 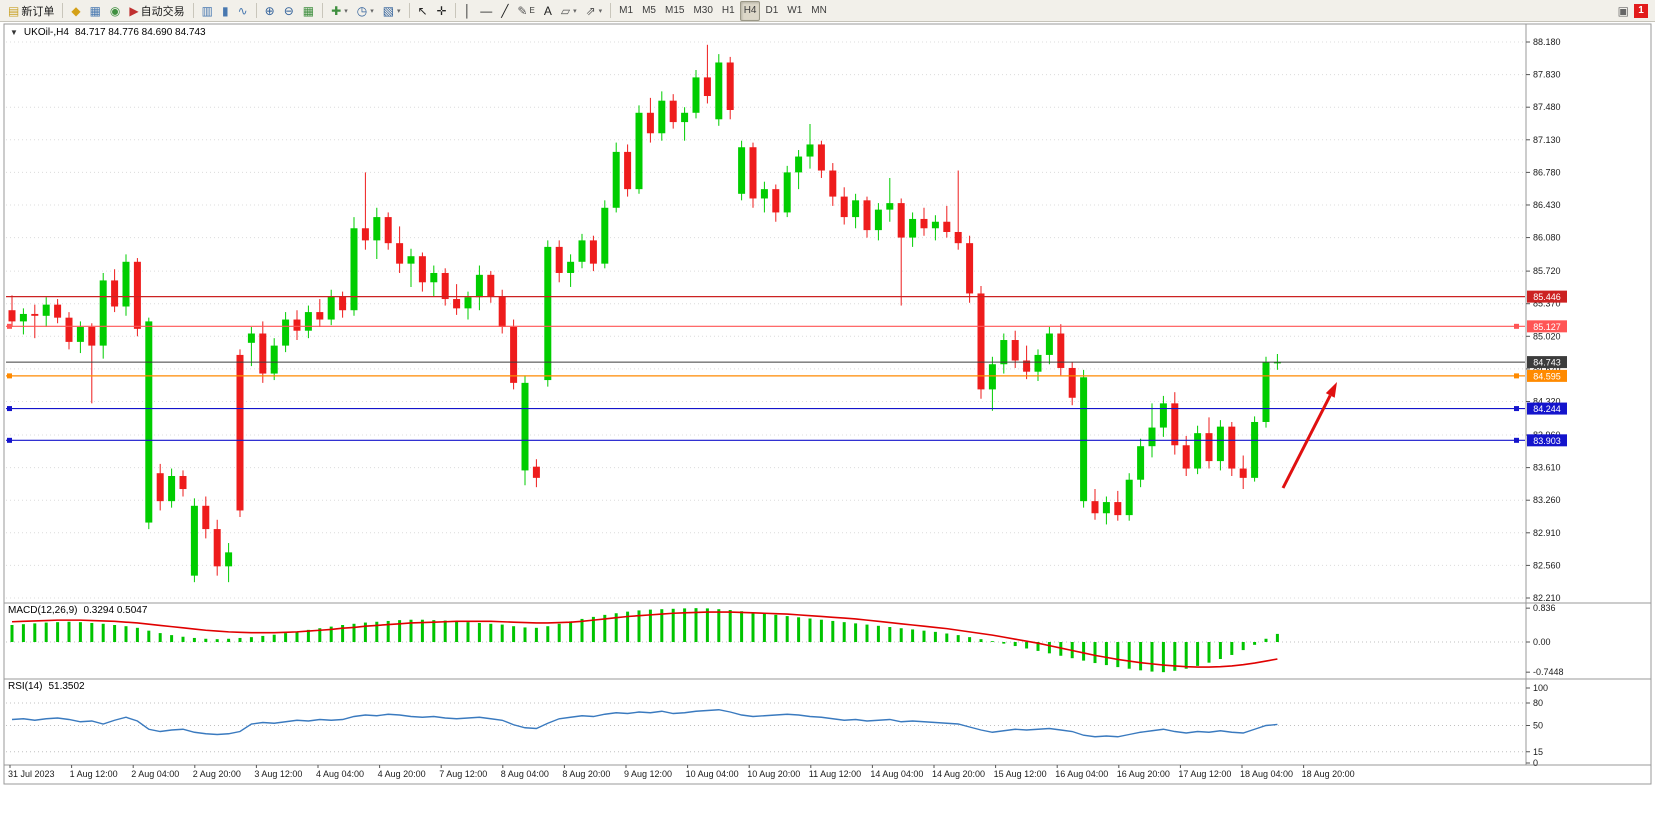 What do you see at coordinates (586, 774) in the screenshot?
I see `time-axis-label: 8 Aug 20:00` at bounding box center [586, 774].